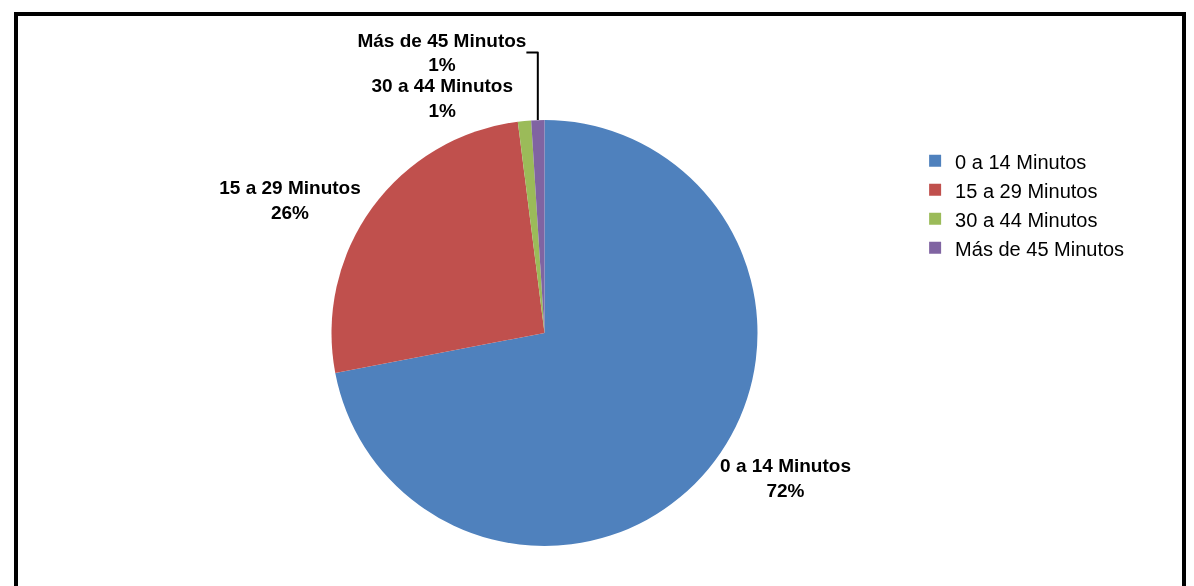 This screenshot has height=586, width=1194. What do you see at coordinates (442, 86) in the screenshot?
I see `slice-label: 30 a 44 Minutos` at bounding box center [442, 86].